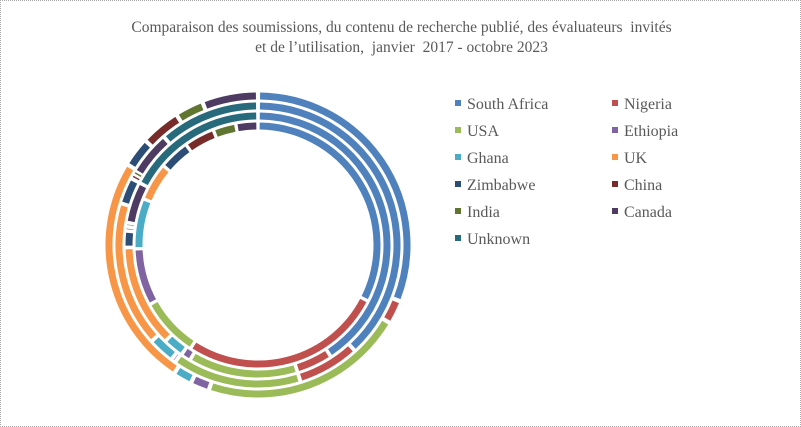  I want to click on legend-item-unknown: Unknown, so click(492, 240).